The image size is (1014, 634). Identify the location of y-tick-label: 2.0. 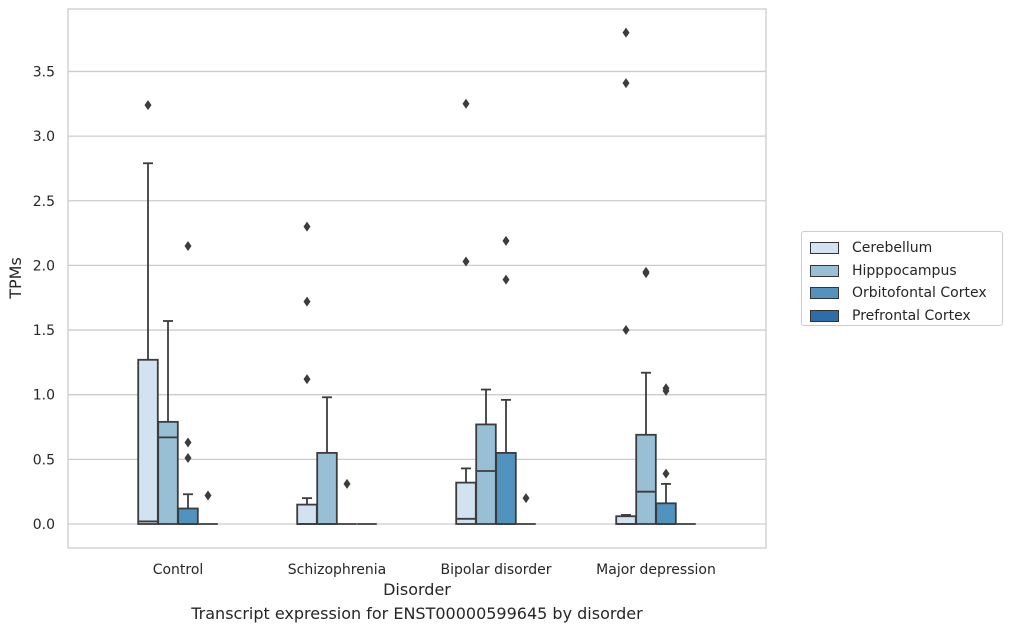
(44, 266).